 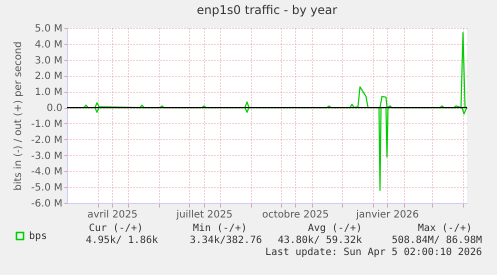 What do you see at coordinates (204, 215) in the screenshot?
I see `x-tick-label: juillet 2025` at bounding box center [204, 215].